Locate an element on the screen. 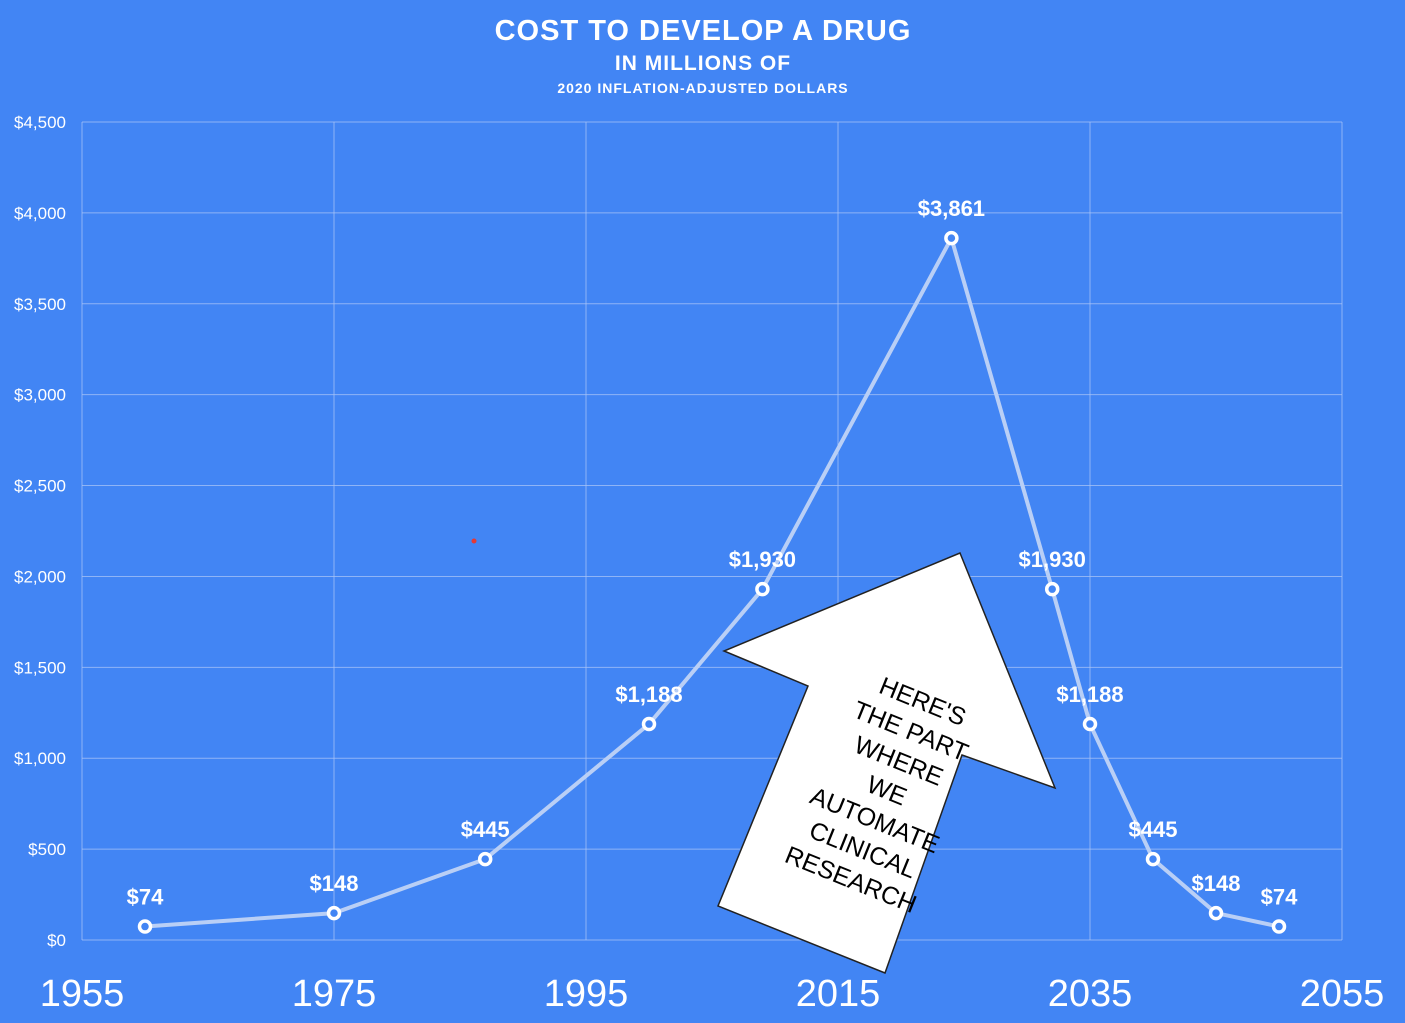  chart-subtitle: IN MILLIONS OF is located at coordinates (703, 63).